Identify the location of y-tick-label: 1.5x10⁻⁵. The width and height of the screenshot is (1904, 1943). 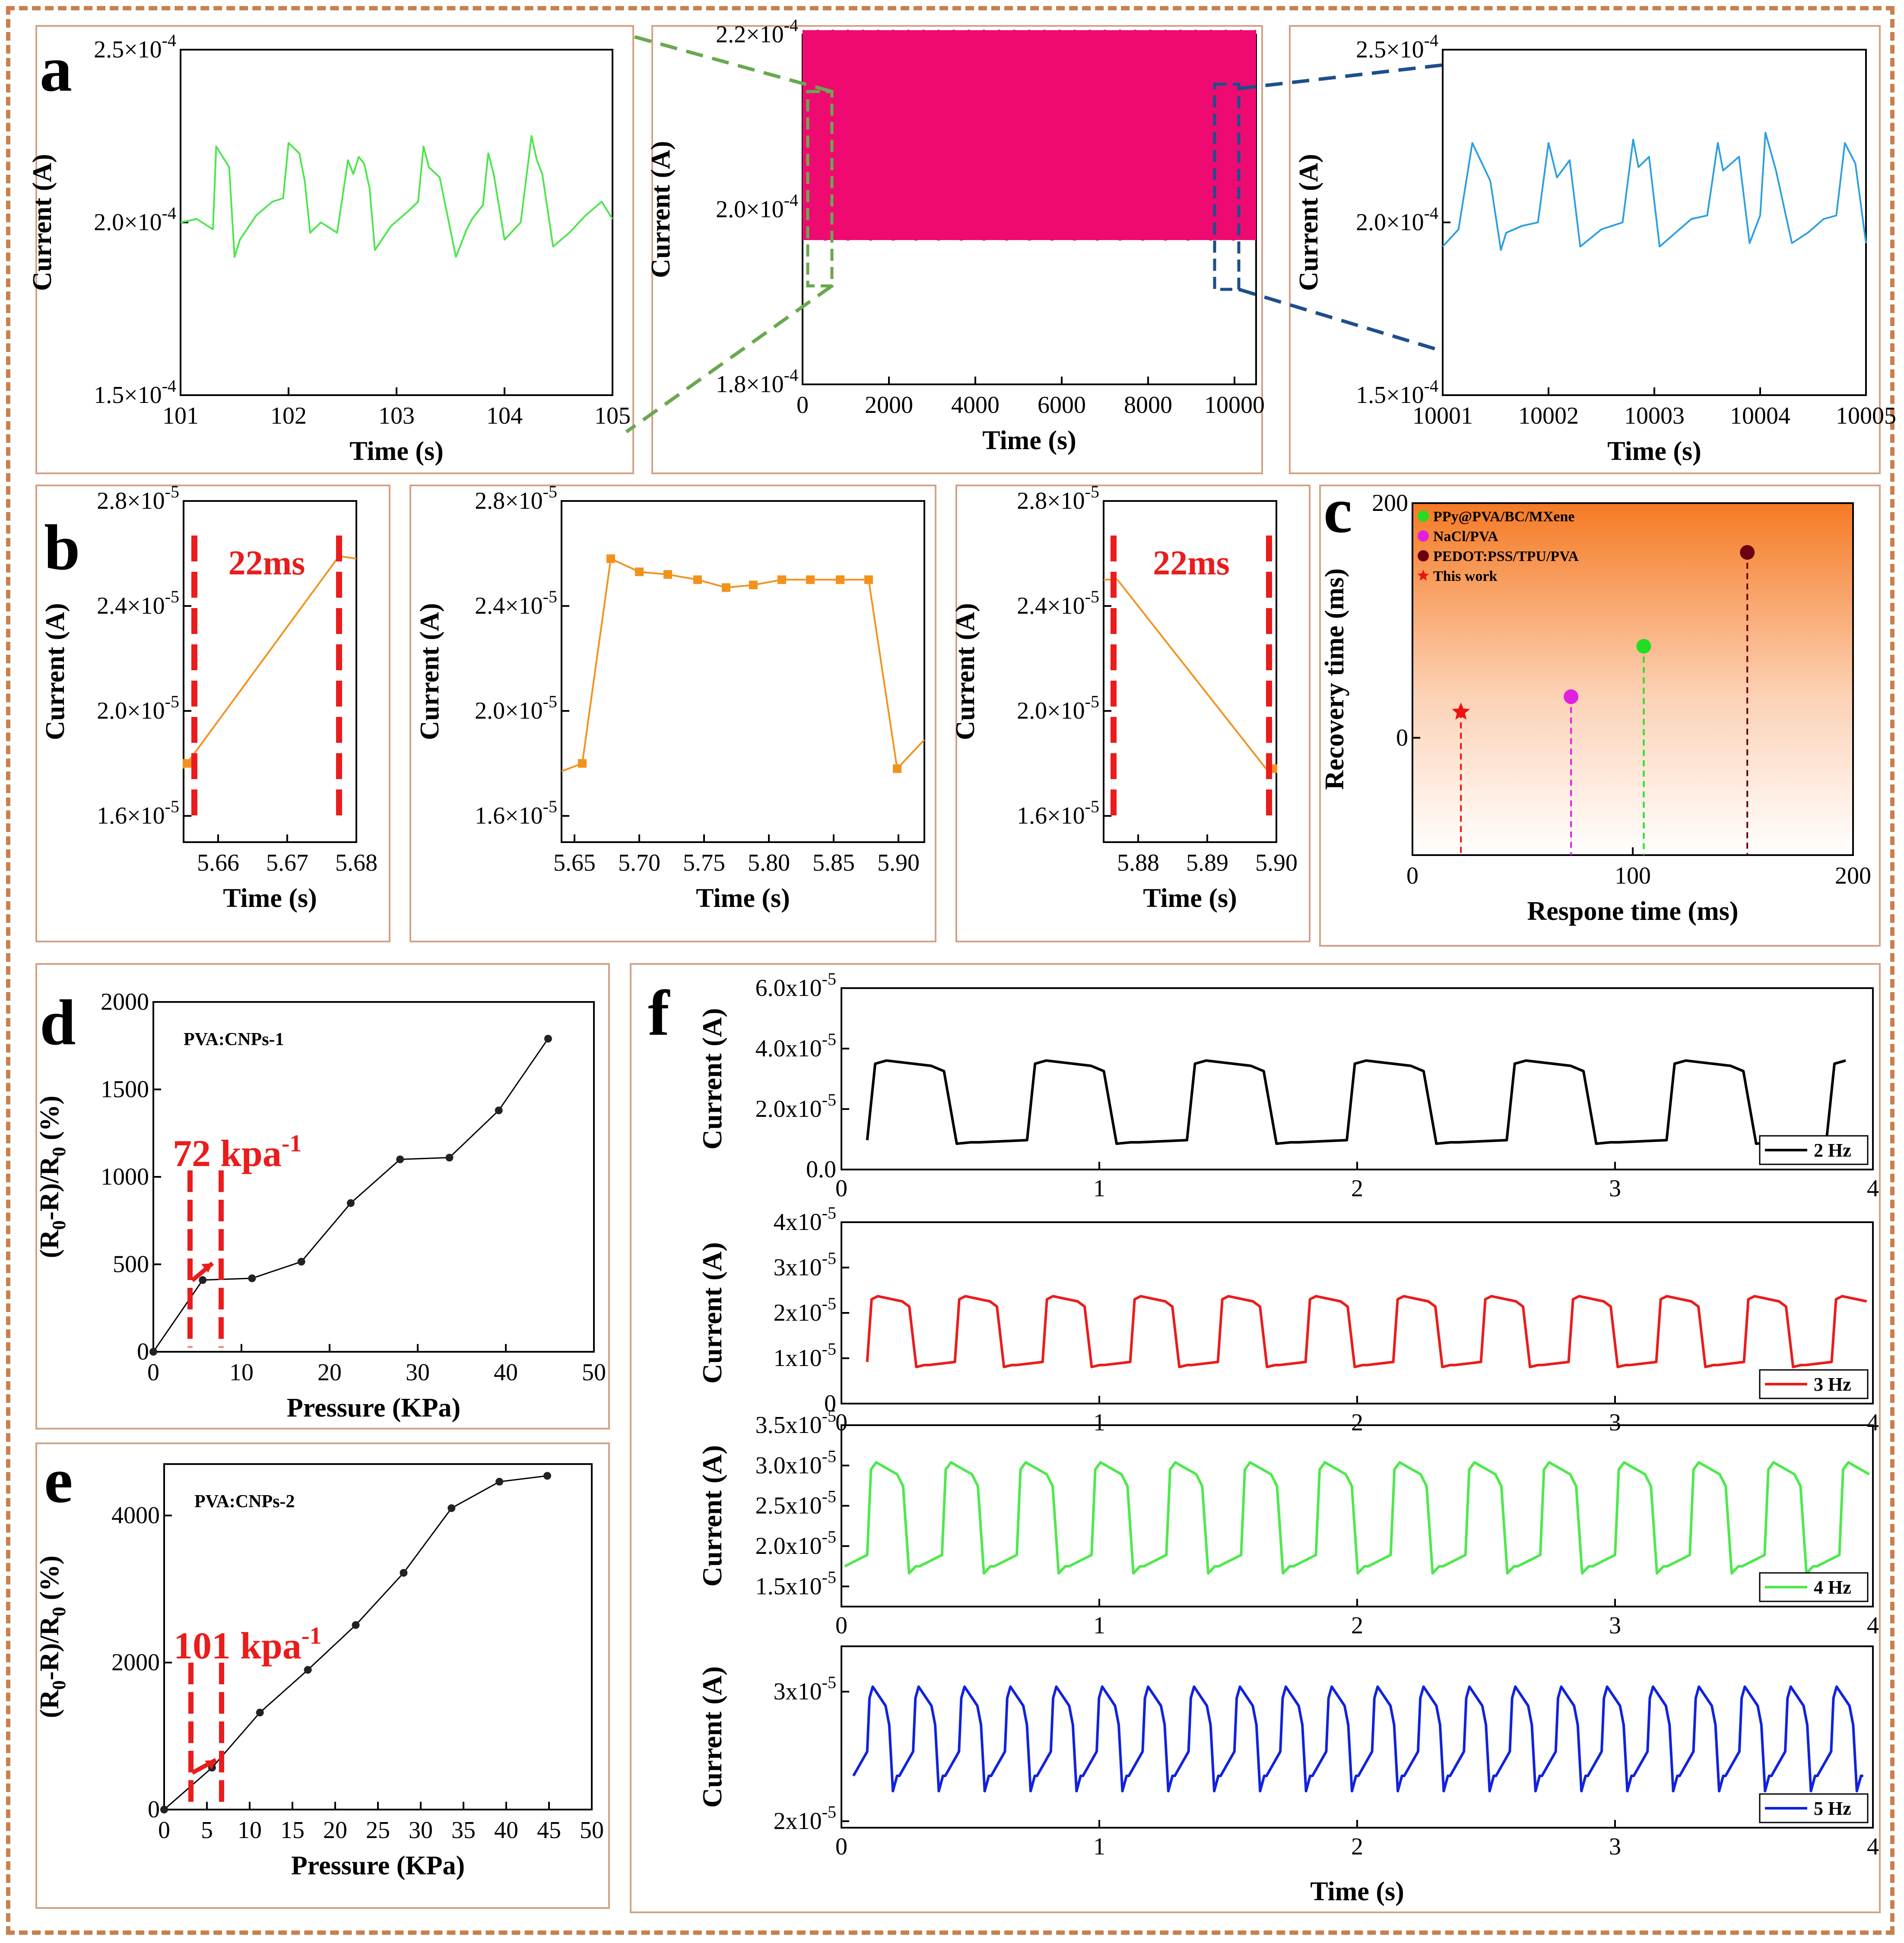
(796, 1583).